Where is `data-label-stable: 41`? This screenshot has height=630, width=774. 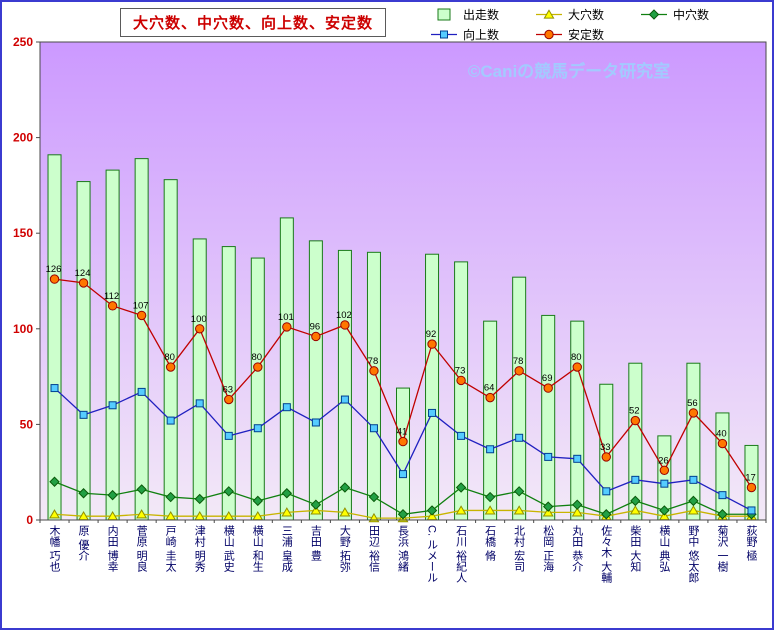 data-label-stable: 41 is located at coordinates (402, 432).